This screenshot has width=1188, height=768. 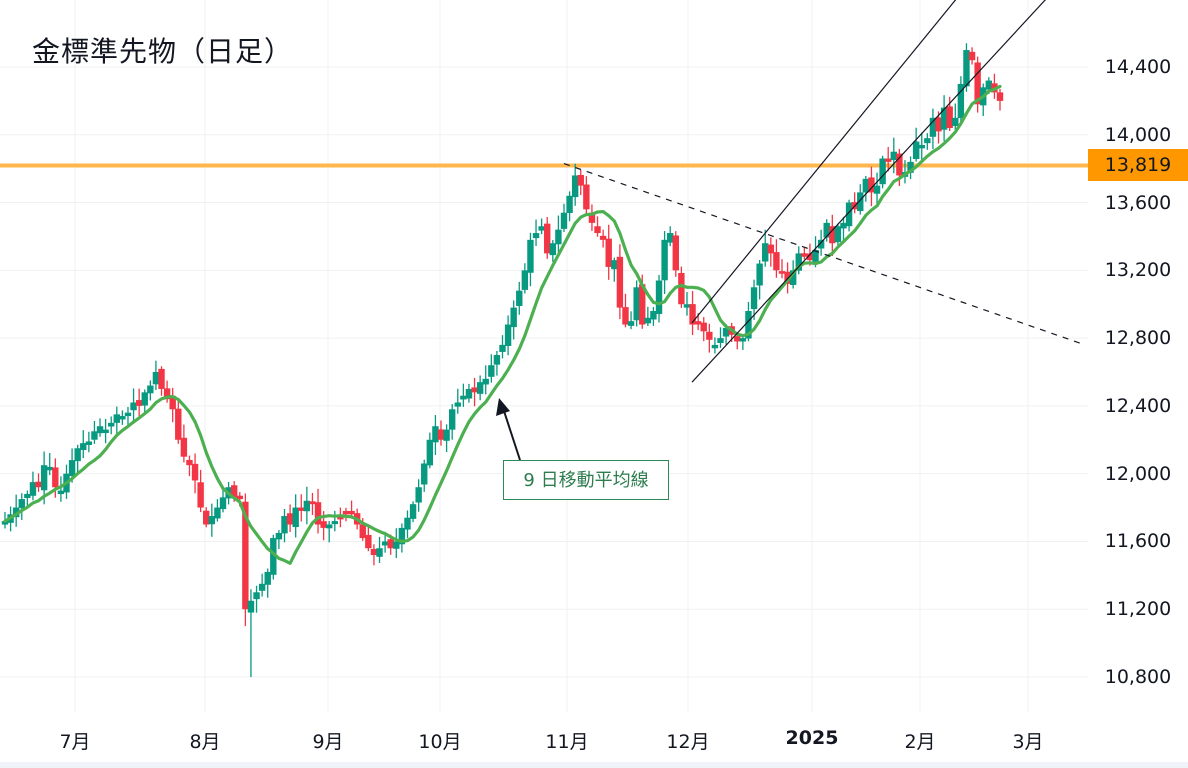 What do you see at coordinates (567, 742) in the screenshot?
I see `time-axis-label: 11月` at bounding box center [567, 742].